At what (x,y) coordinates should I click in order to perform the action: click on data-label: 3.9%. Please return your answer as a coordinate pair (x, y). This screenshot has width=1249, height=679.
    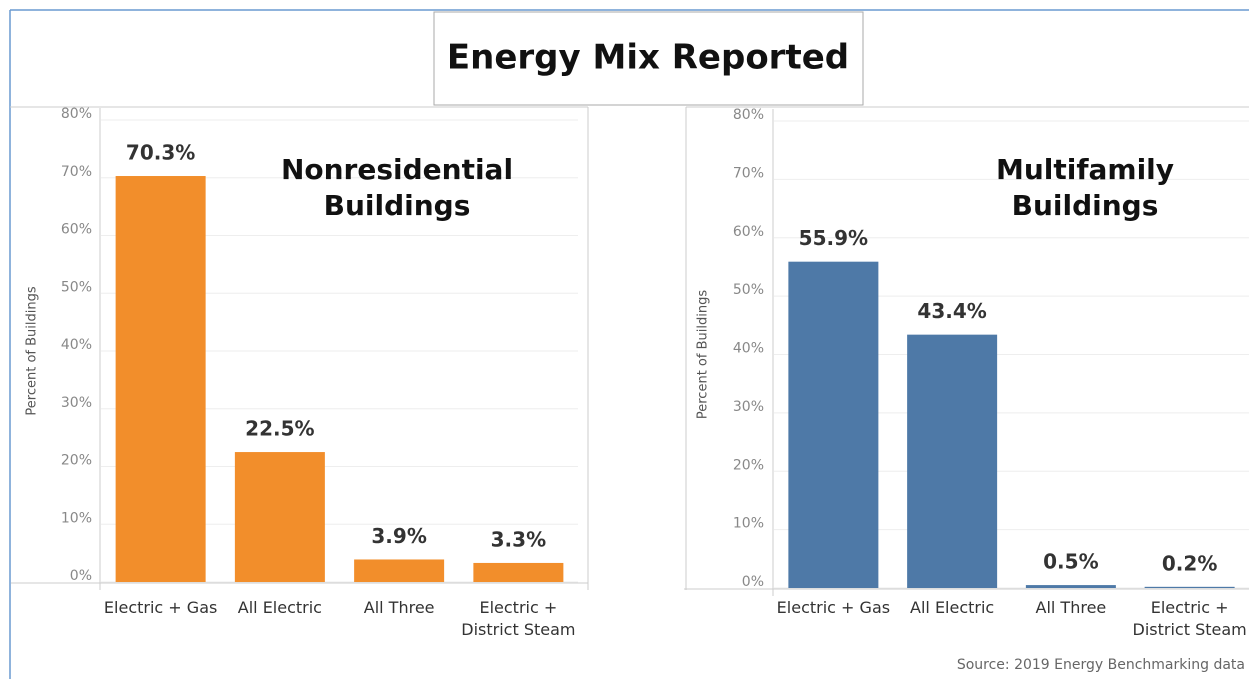
    Looking at the image, I should click on (398, 536).